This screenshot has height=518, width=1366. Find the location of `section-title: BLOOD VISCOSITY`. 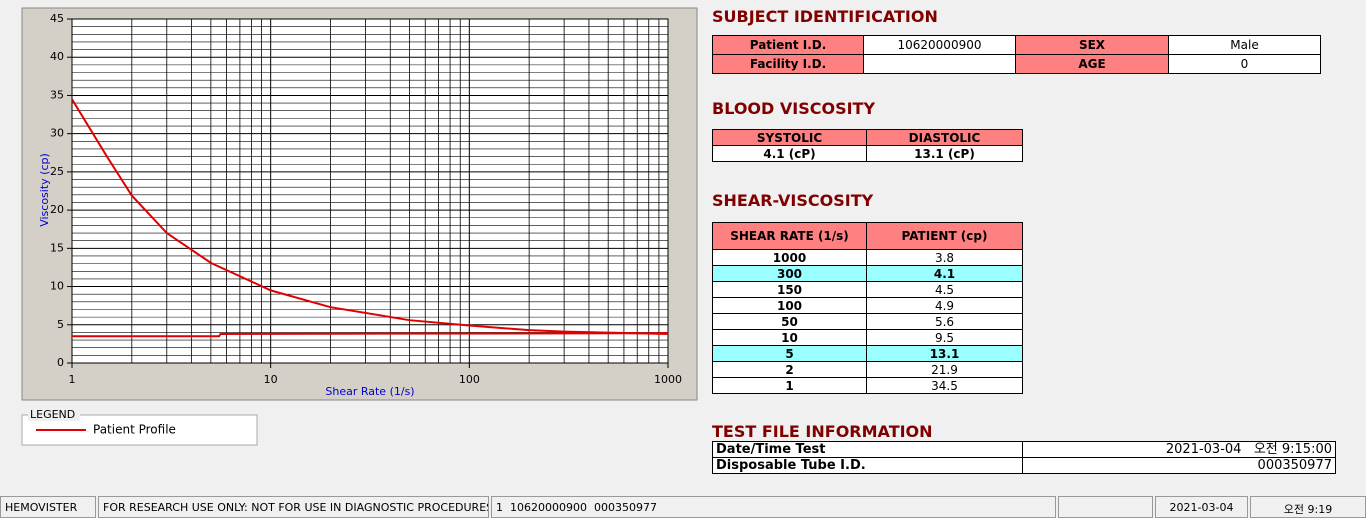

section-title: BLOOD VISCOSITY is located at coordinates (794, 108).